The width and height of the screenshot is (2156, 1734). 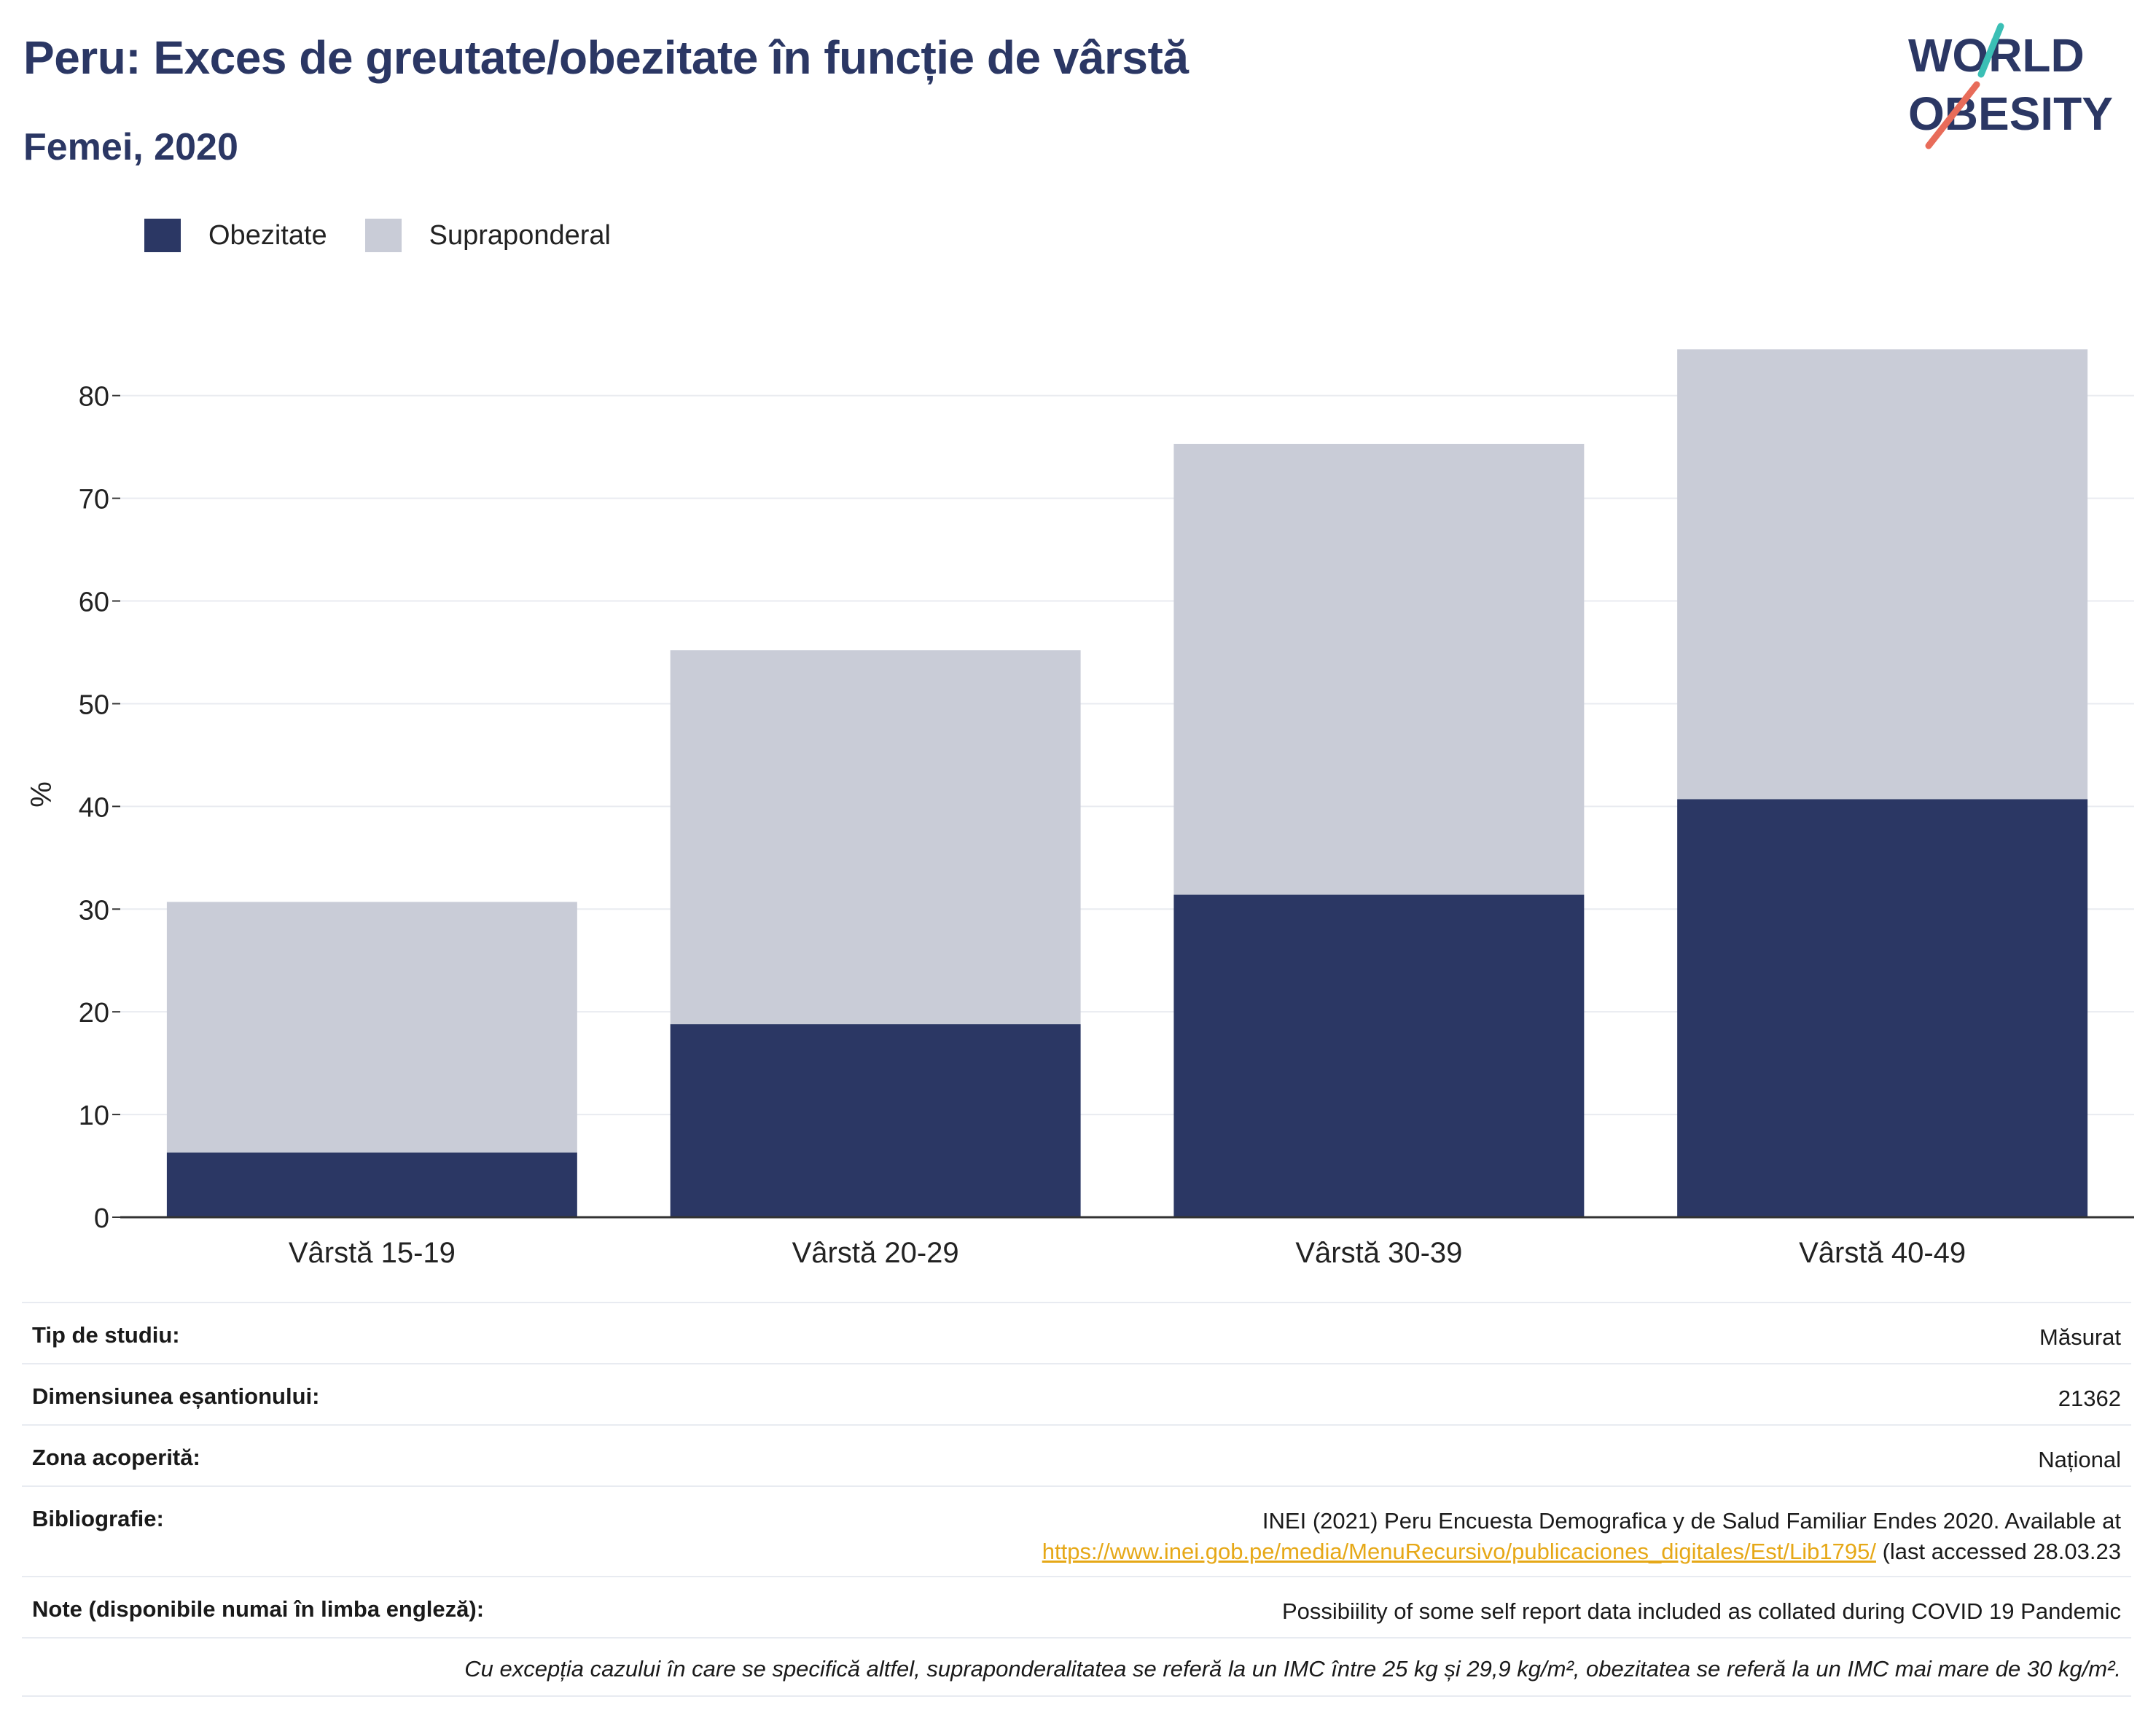 I want to click on x-tick-label-2: Vârstă 20-29, so click(x=875, y=1253).